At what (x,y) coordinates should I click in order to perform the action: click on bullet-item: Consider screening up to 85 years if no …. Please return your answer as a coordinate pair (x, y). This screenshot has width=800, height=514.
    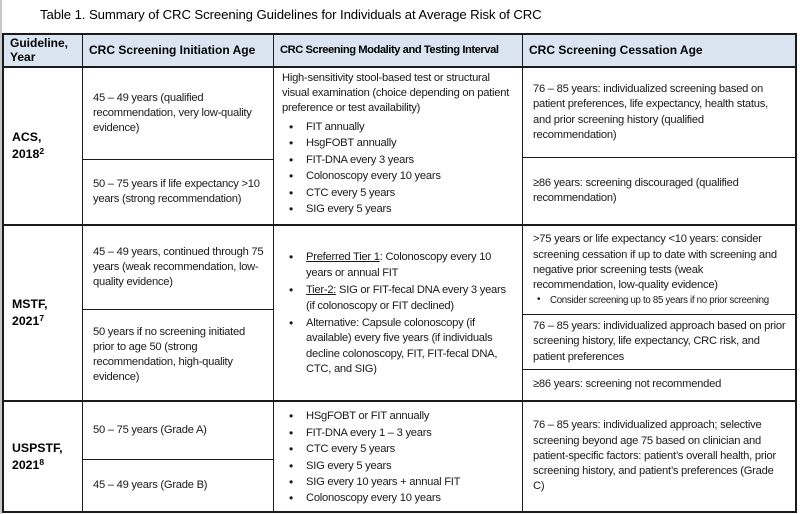
    Looking at the image, I should click on (660, 300).